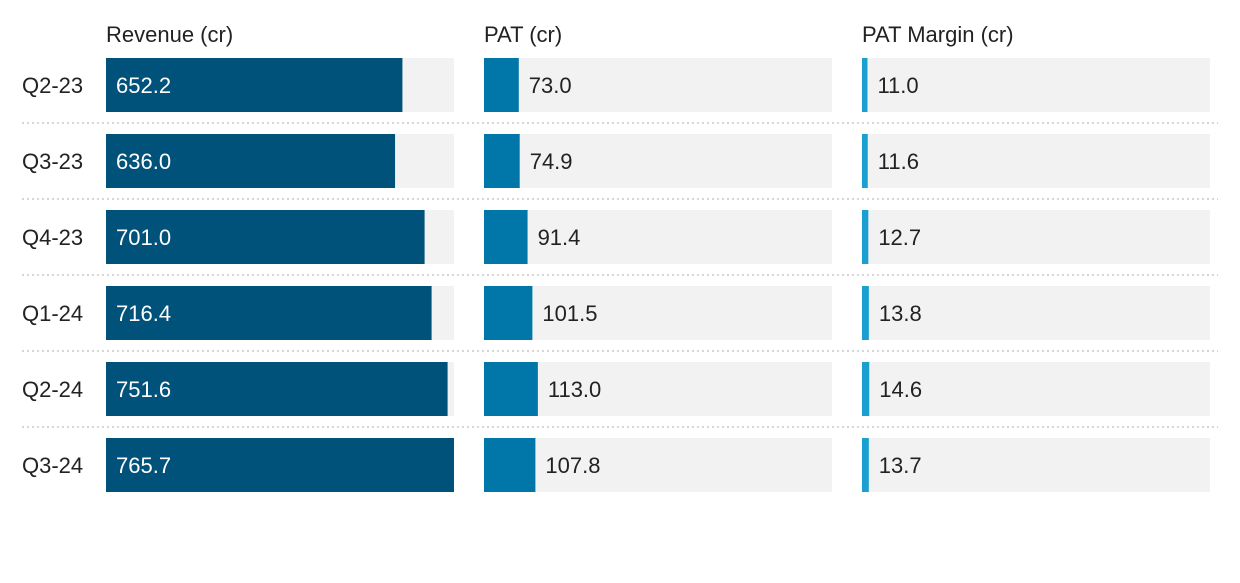 The height and width of the screenshot is (583, 1240). What do you see at coordinates (572, 465) in the screenshot?
I see `data-label: 107.8` at bounding box center [572, 465].